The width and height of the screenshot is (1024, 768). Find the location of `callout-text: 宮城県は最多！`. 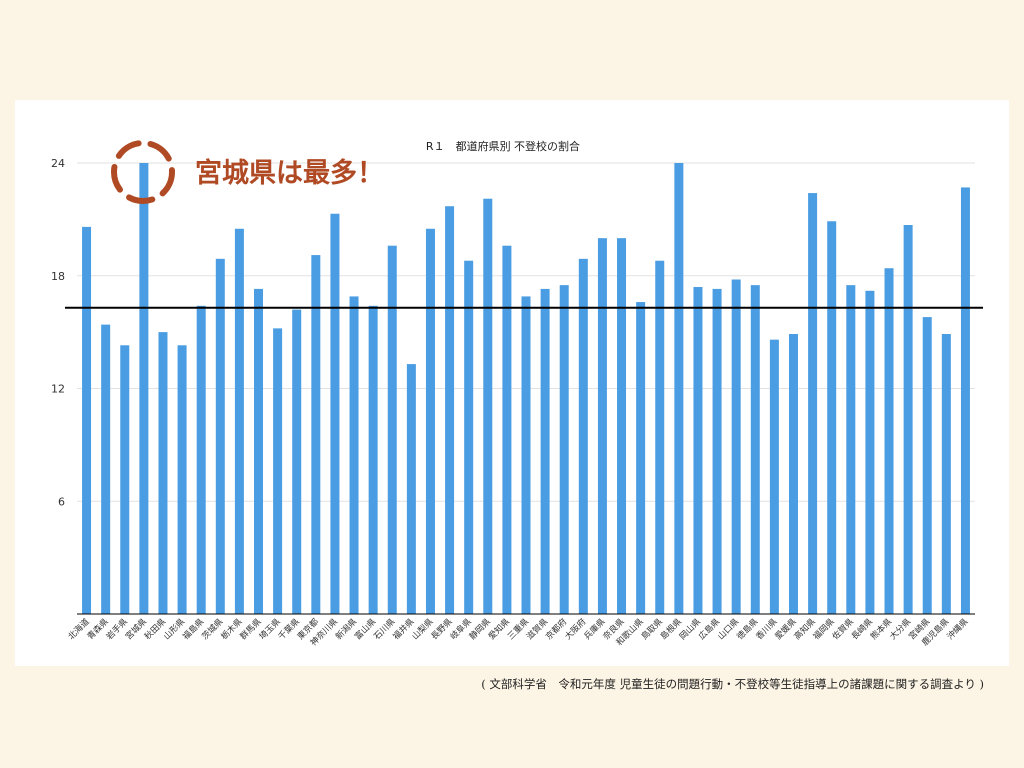

callout-text: 宮城県は最多！ is located at coordinates (289, 173).